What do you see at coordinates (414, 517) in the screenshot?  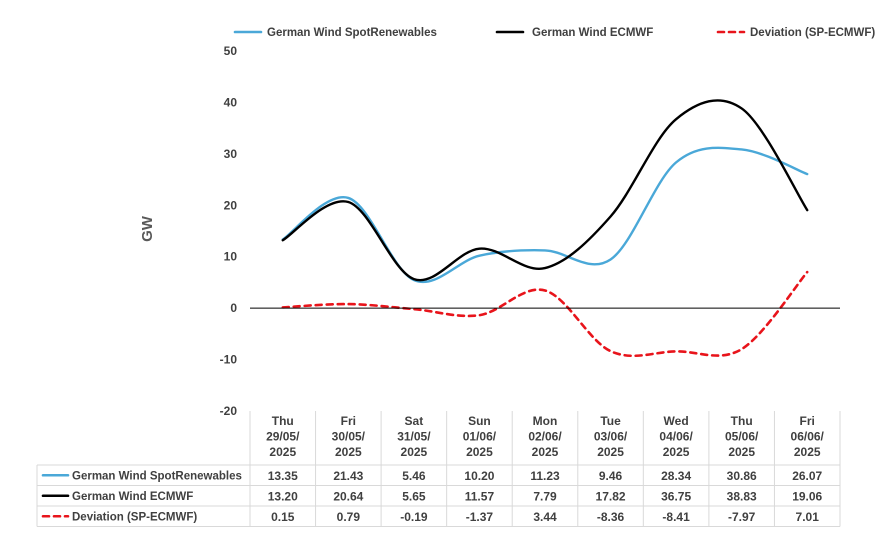 I see `data-label: -0.19` at bounding box center [414, 517].